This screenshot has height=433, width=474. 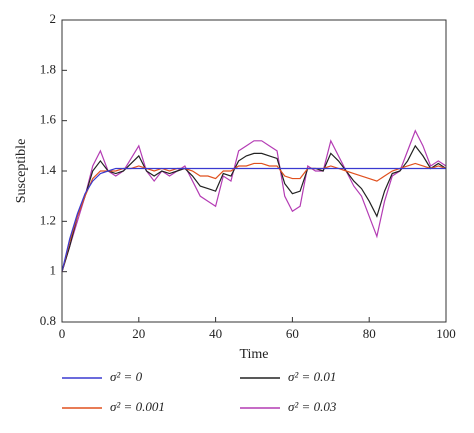 I want to click on x-tick-label: 60, so click(x=292, y=333).